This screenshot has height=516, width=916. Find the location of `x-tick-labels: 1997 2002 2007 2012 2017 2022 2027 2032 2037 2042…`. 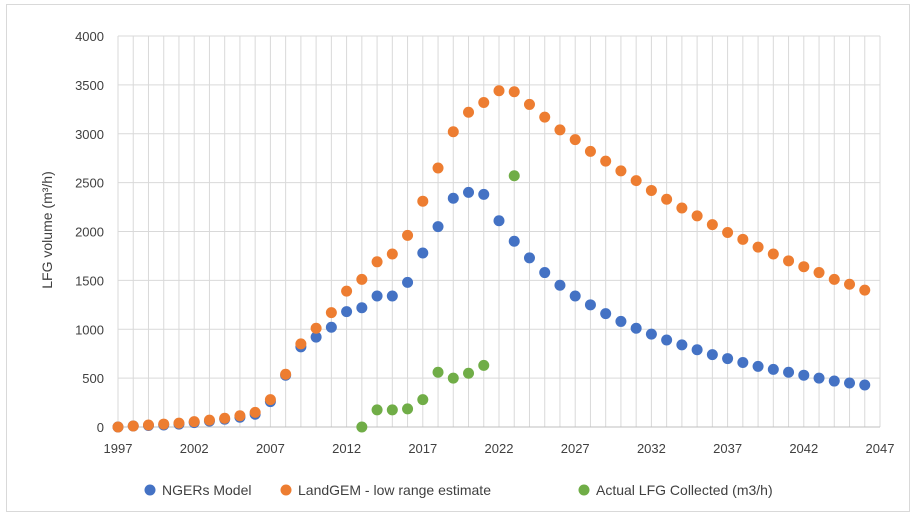

x-tick-labels: 1997 2002 2007 2012 2017 2022 2027 2032 2037 2042… is located at coordinates (499, 448).